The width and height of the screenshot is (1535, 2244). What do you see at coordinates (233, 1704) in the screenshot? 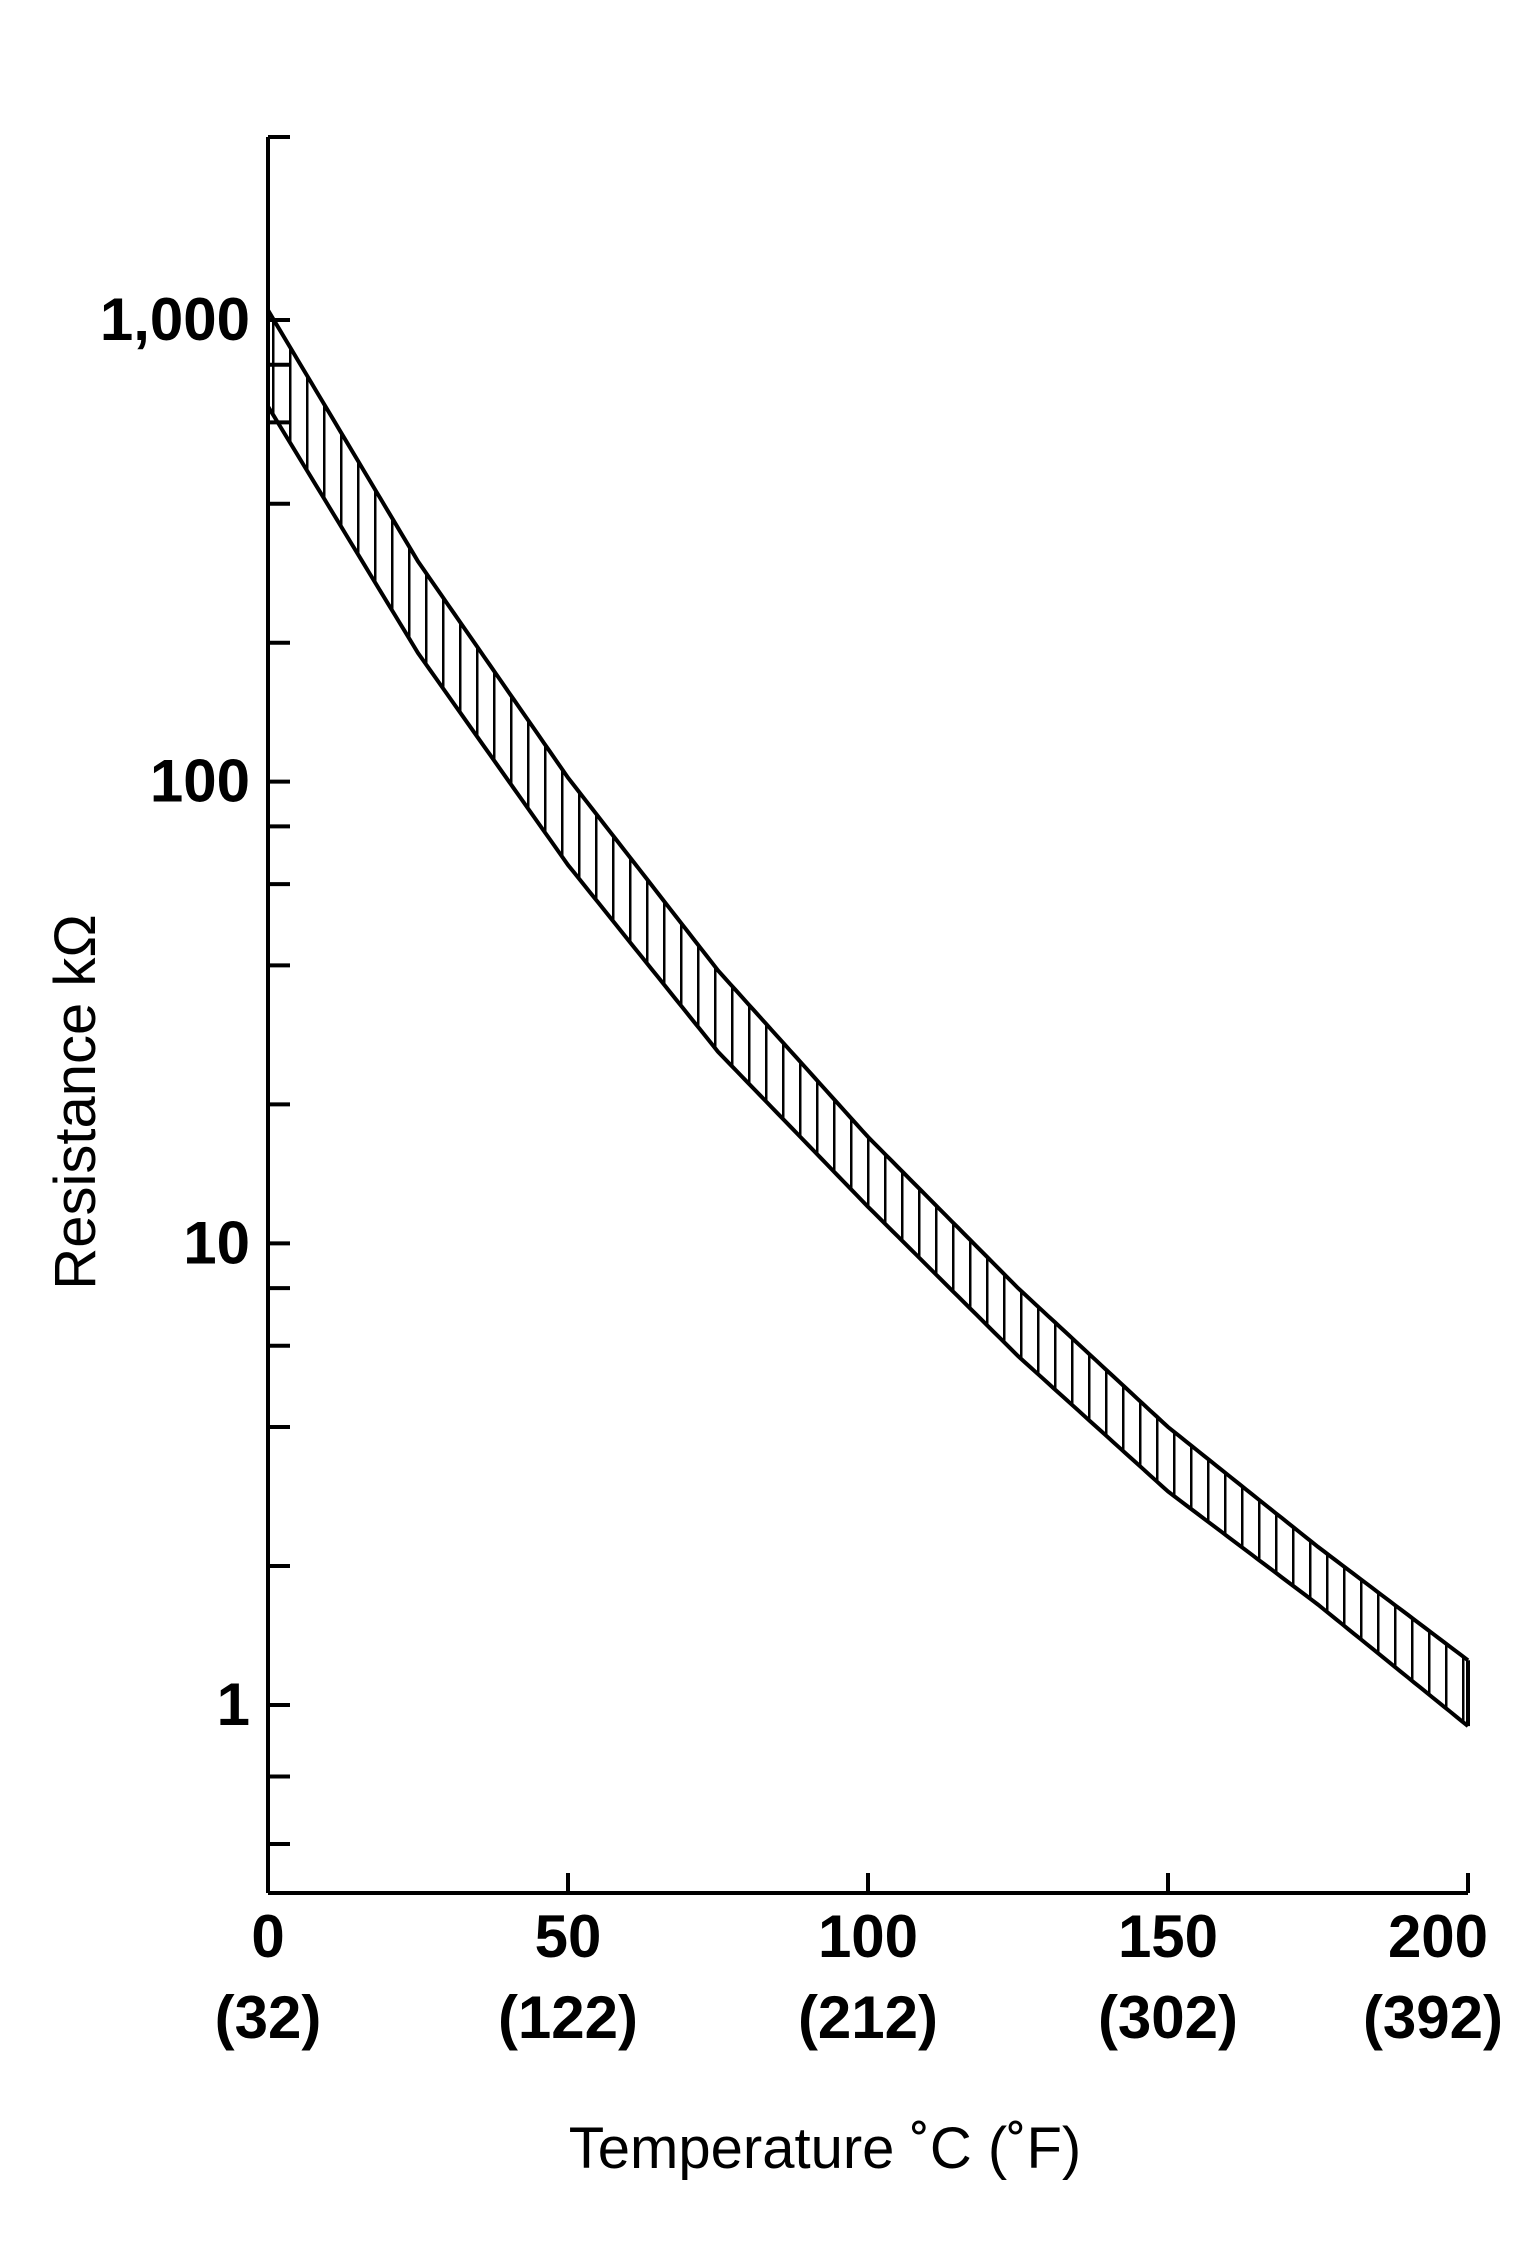
I see `y-tick-label: 1` at bounding box center [233, 1704].